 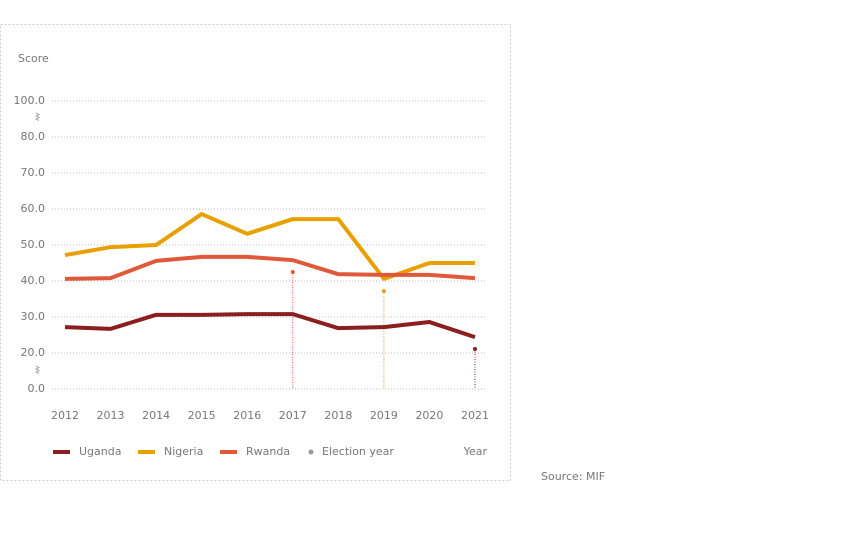 I want to click on x-tick-label: 2014, so click(x=156, y=415).